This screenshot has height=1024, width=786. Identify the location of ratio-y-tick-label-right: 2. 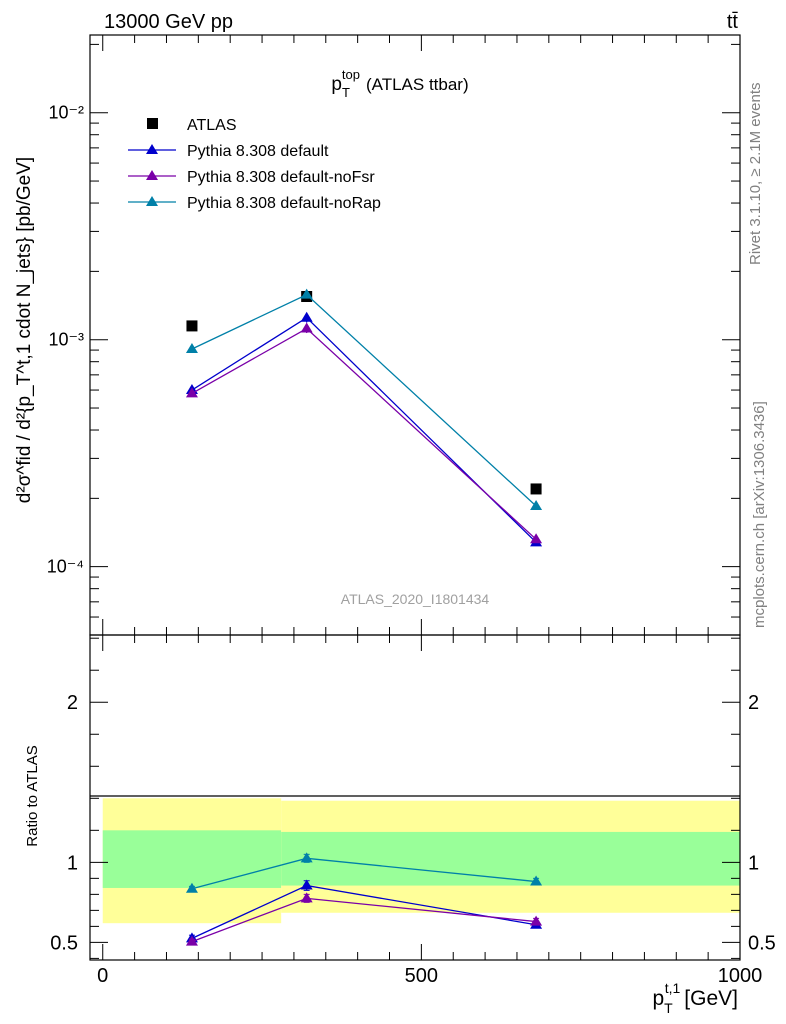
(753, 703).